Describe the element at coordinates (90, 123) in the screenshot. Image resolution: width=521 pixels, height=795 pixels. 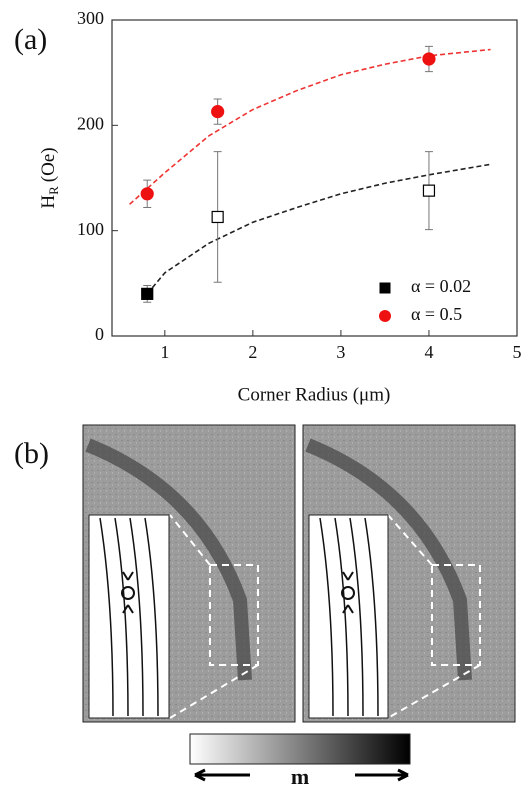
I see `y-tick-label: 200` at that location.